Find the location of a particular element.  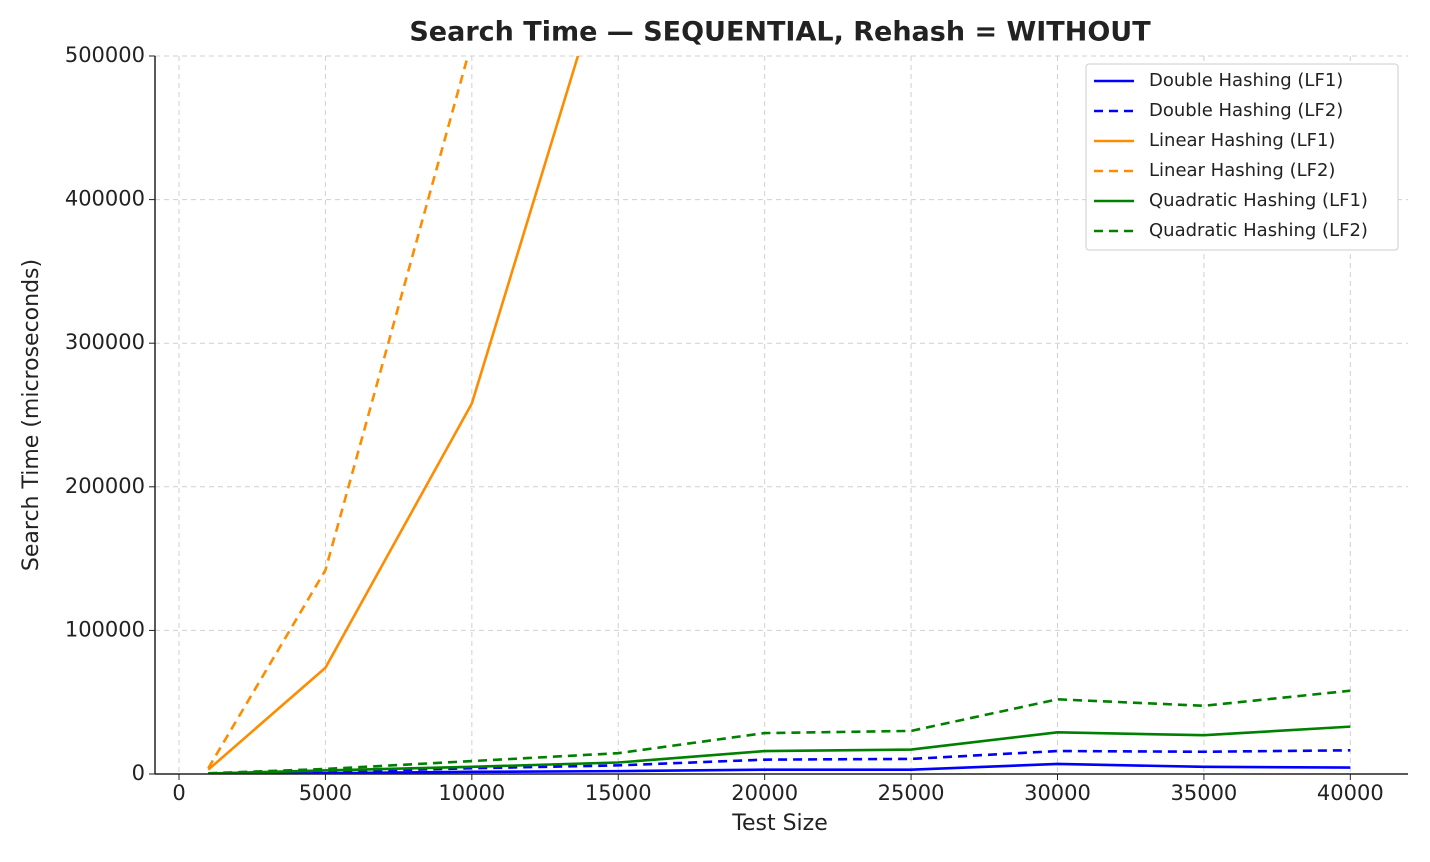

legend-box is located at coordinates (1242, 157).